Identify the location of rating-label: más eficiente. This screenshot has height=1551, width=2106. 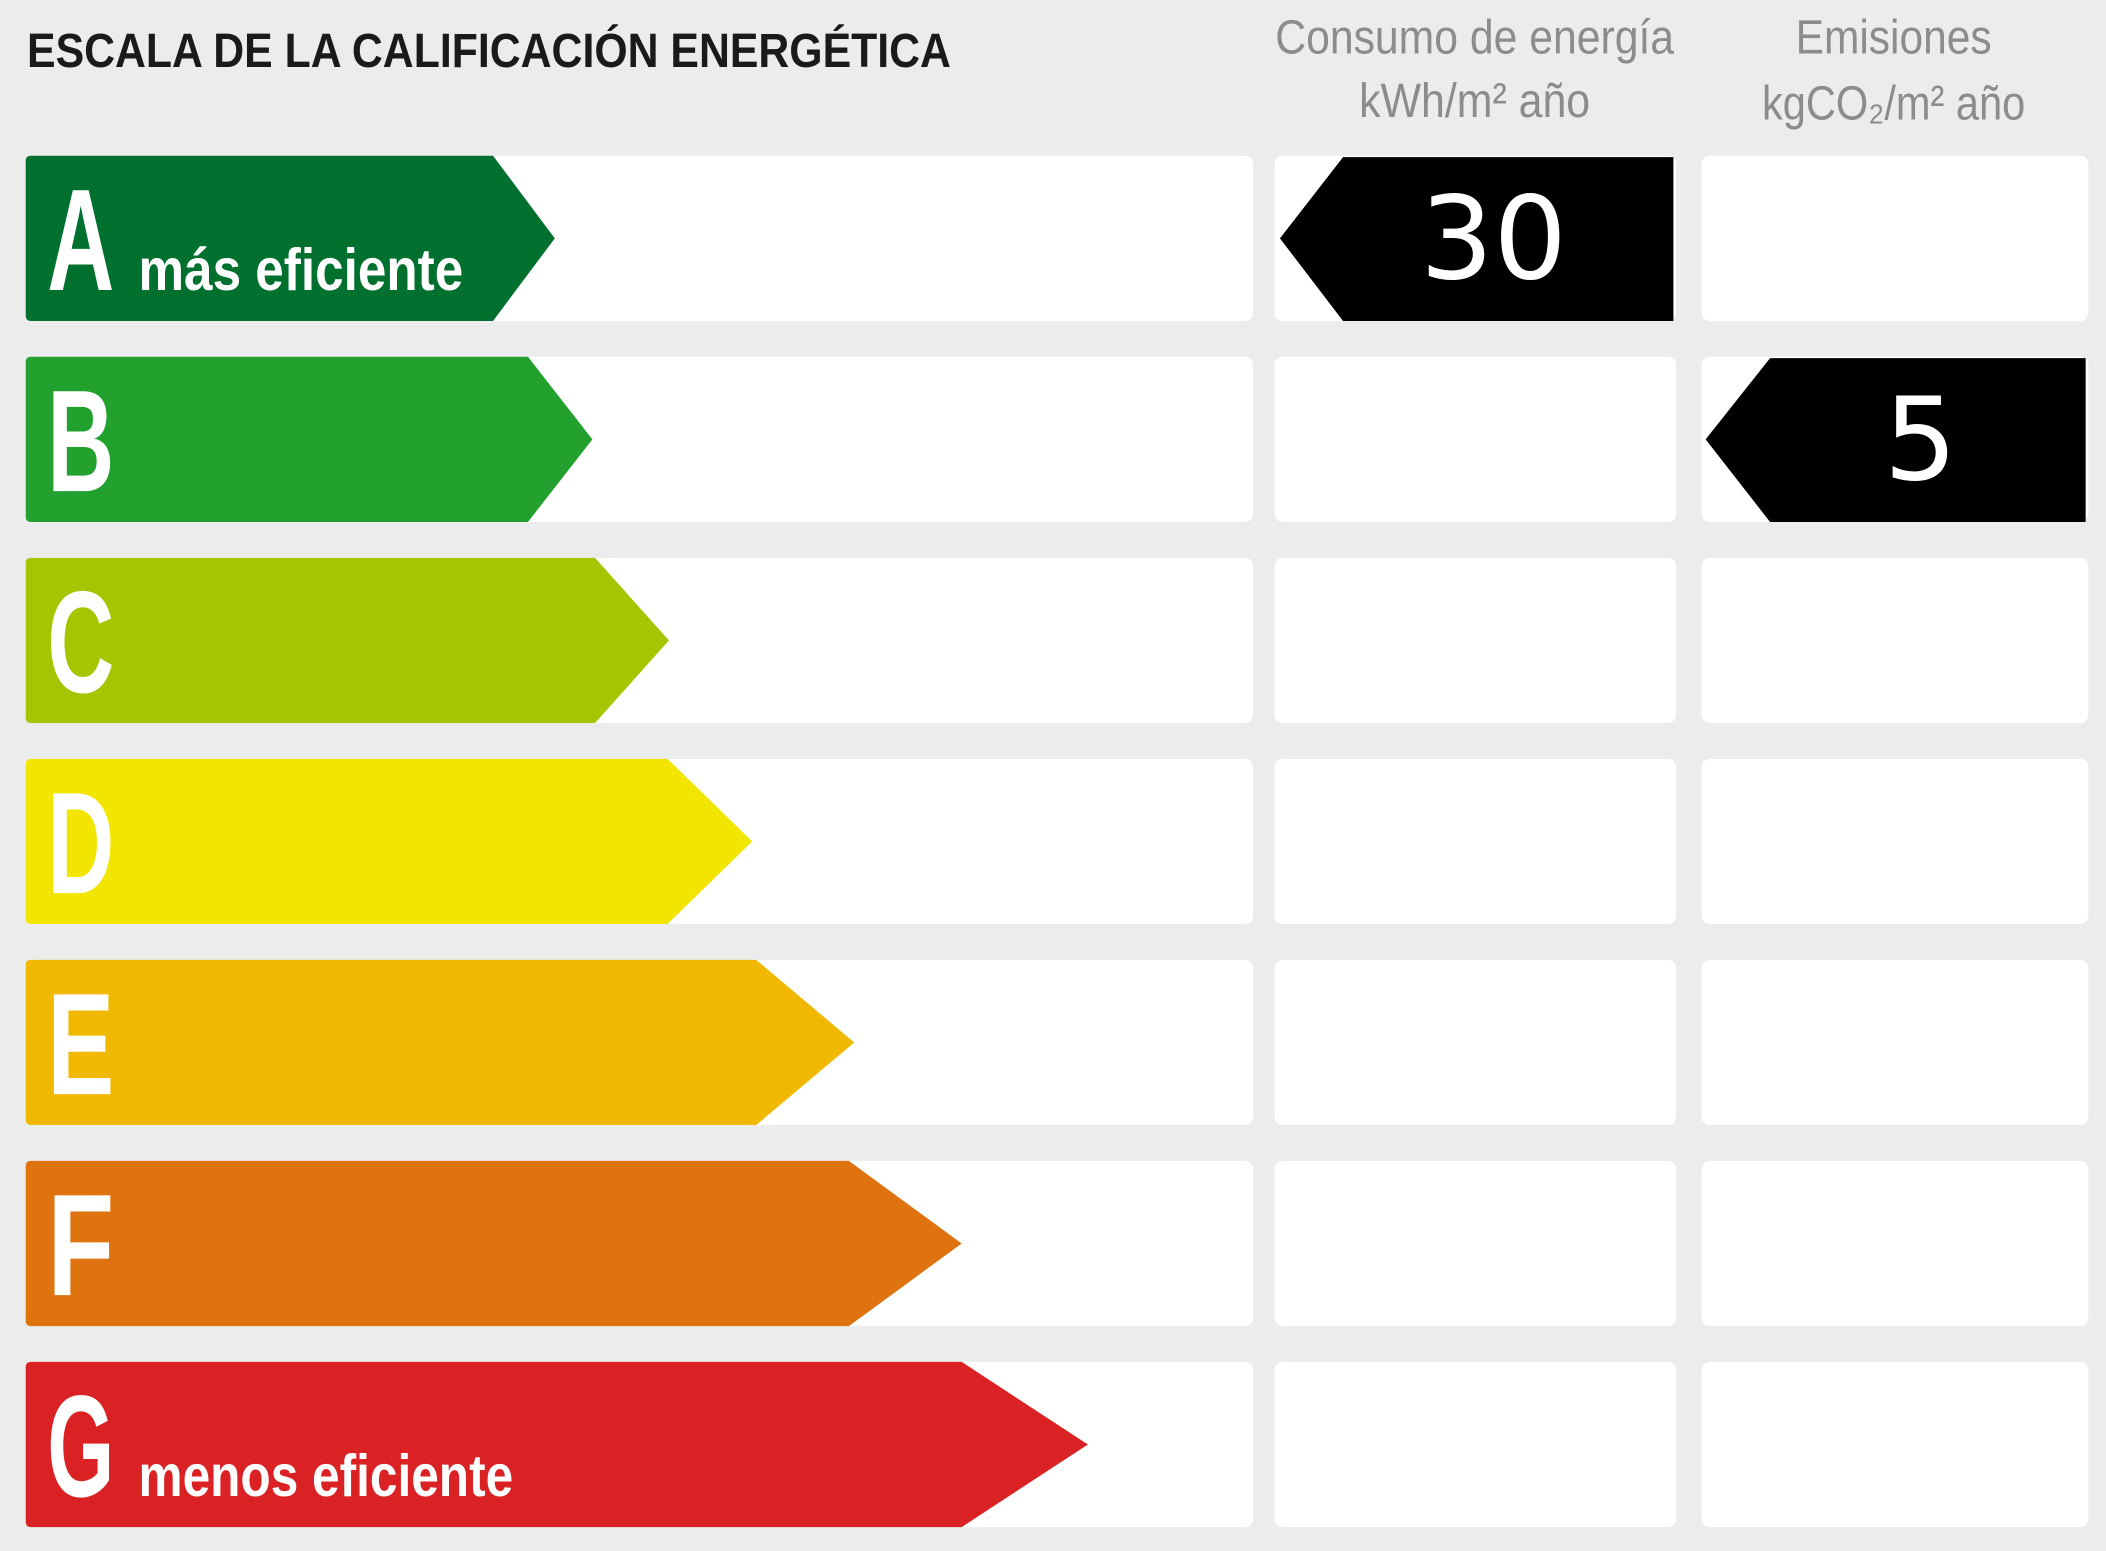
(301, 270).